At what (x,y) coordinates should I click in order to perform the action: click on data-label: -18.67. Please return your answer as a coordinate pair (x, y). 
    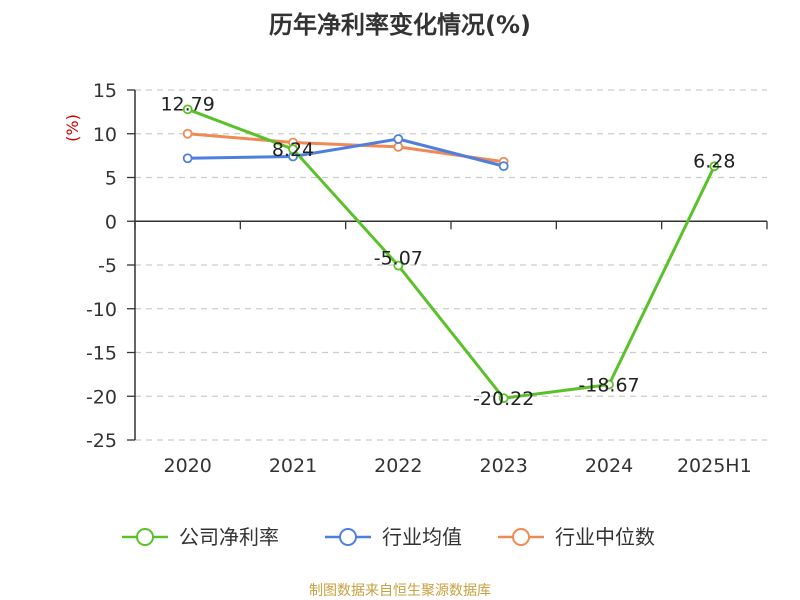
    Looking at the image, I should click on (608, 386).